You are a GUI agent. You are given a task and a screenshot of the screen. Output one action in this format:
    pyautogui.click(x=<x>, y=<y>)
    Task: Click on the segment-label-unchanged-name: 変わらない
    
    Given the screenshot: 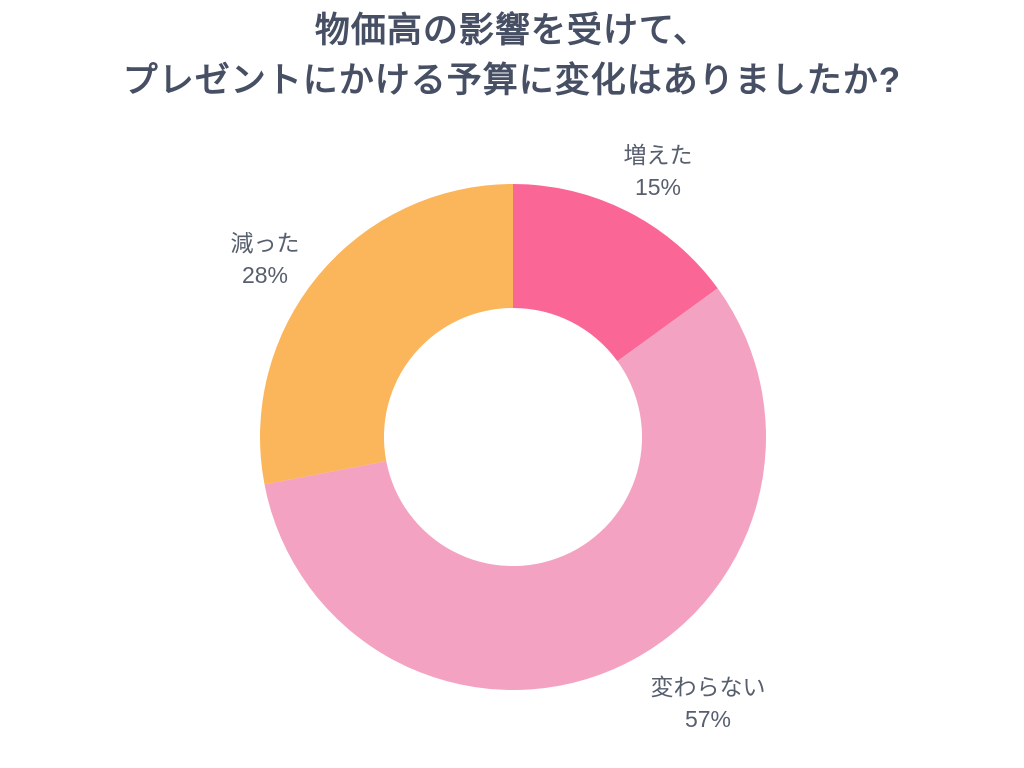 What is the action you would take?
    pyautogui.click(x=708, y=687)
    